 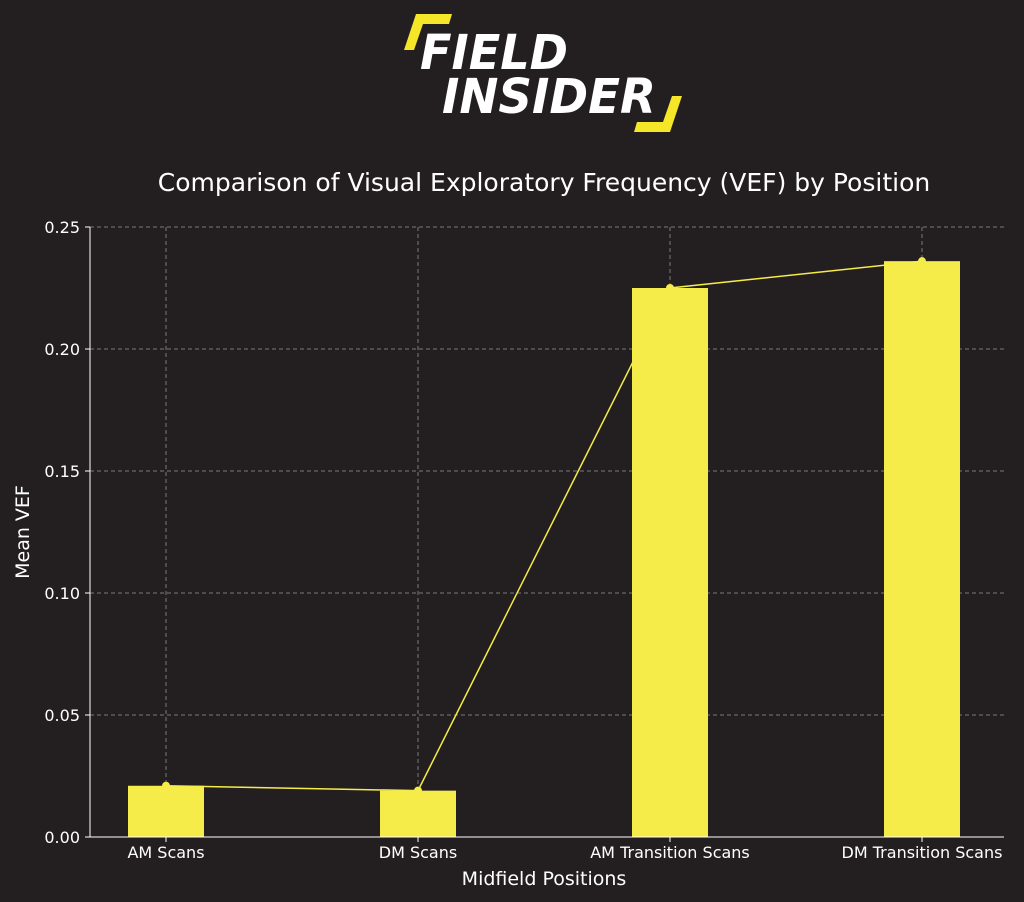 What do you see at coordinates (549, 97) in the screenshot?
I see `logo-line-2: INSIDER` at bounding box center [549, 97].